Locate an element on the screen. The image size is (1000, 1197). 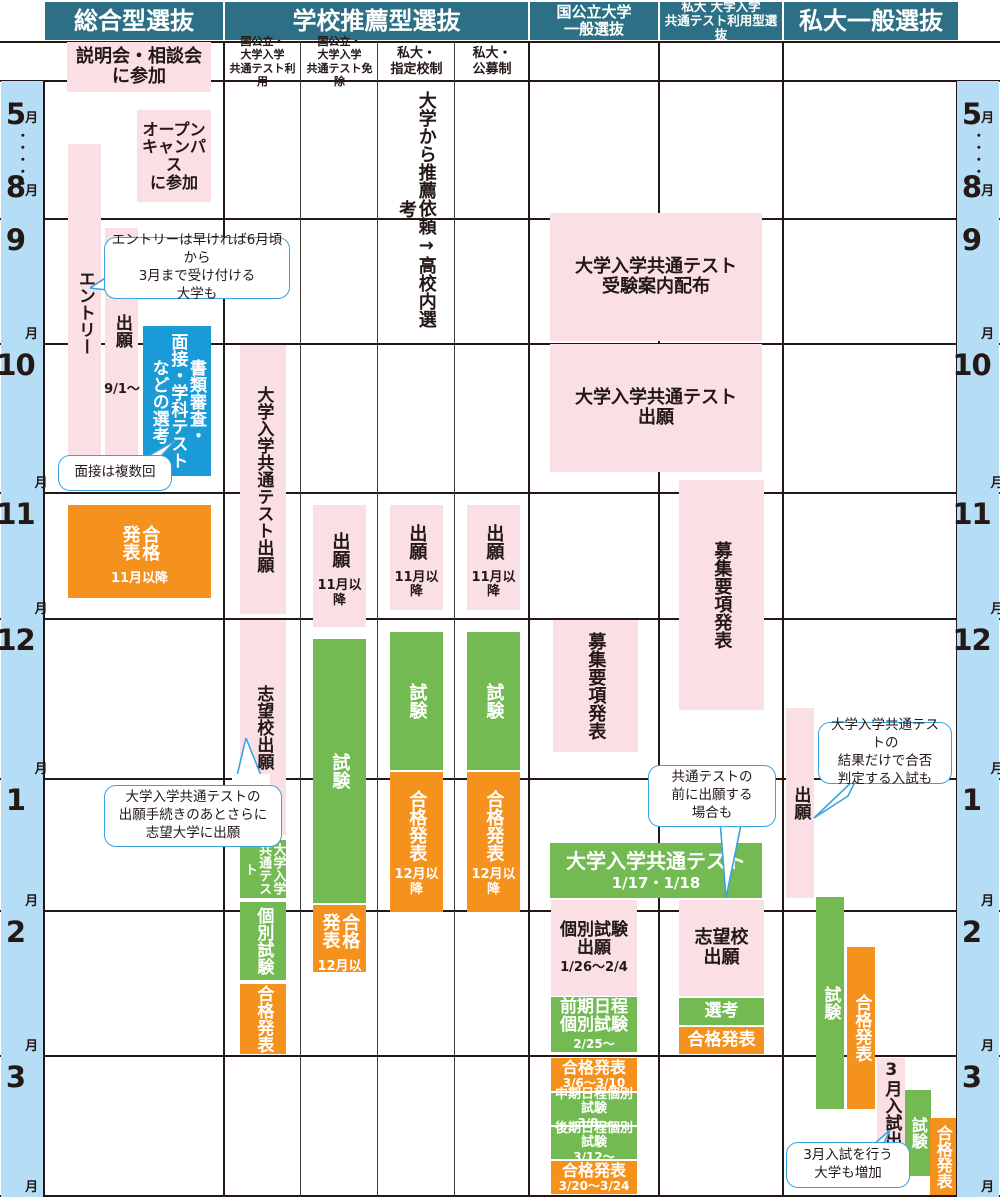
bar-shutsugan-d: 出願 11月以降 is located at coordinates (493, 557).